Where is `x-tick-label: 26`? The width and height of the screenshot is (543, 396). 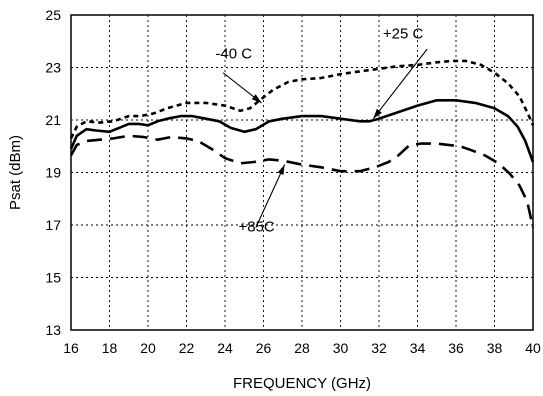
x-tick-label: 26 is located at coordinates (264, 348).